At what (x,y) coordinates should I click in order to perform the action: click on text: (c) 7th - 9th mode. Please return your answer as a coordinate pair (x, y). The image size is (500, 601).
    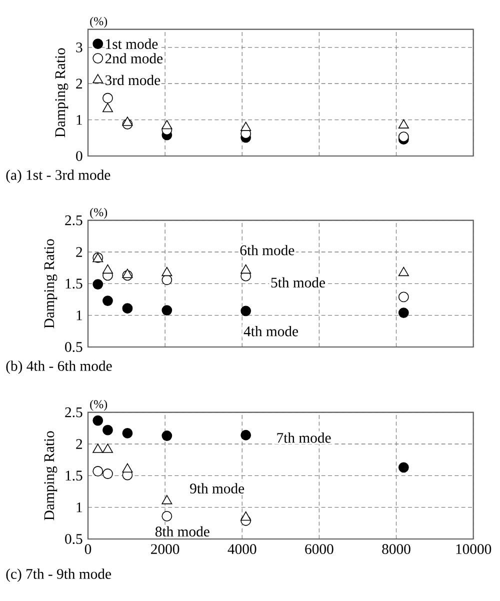
    Looking at the image, I should click on (58, 575).